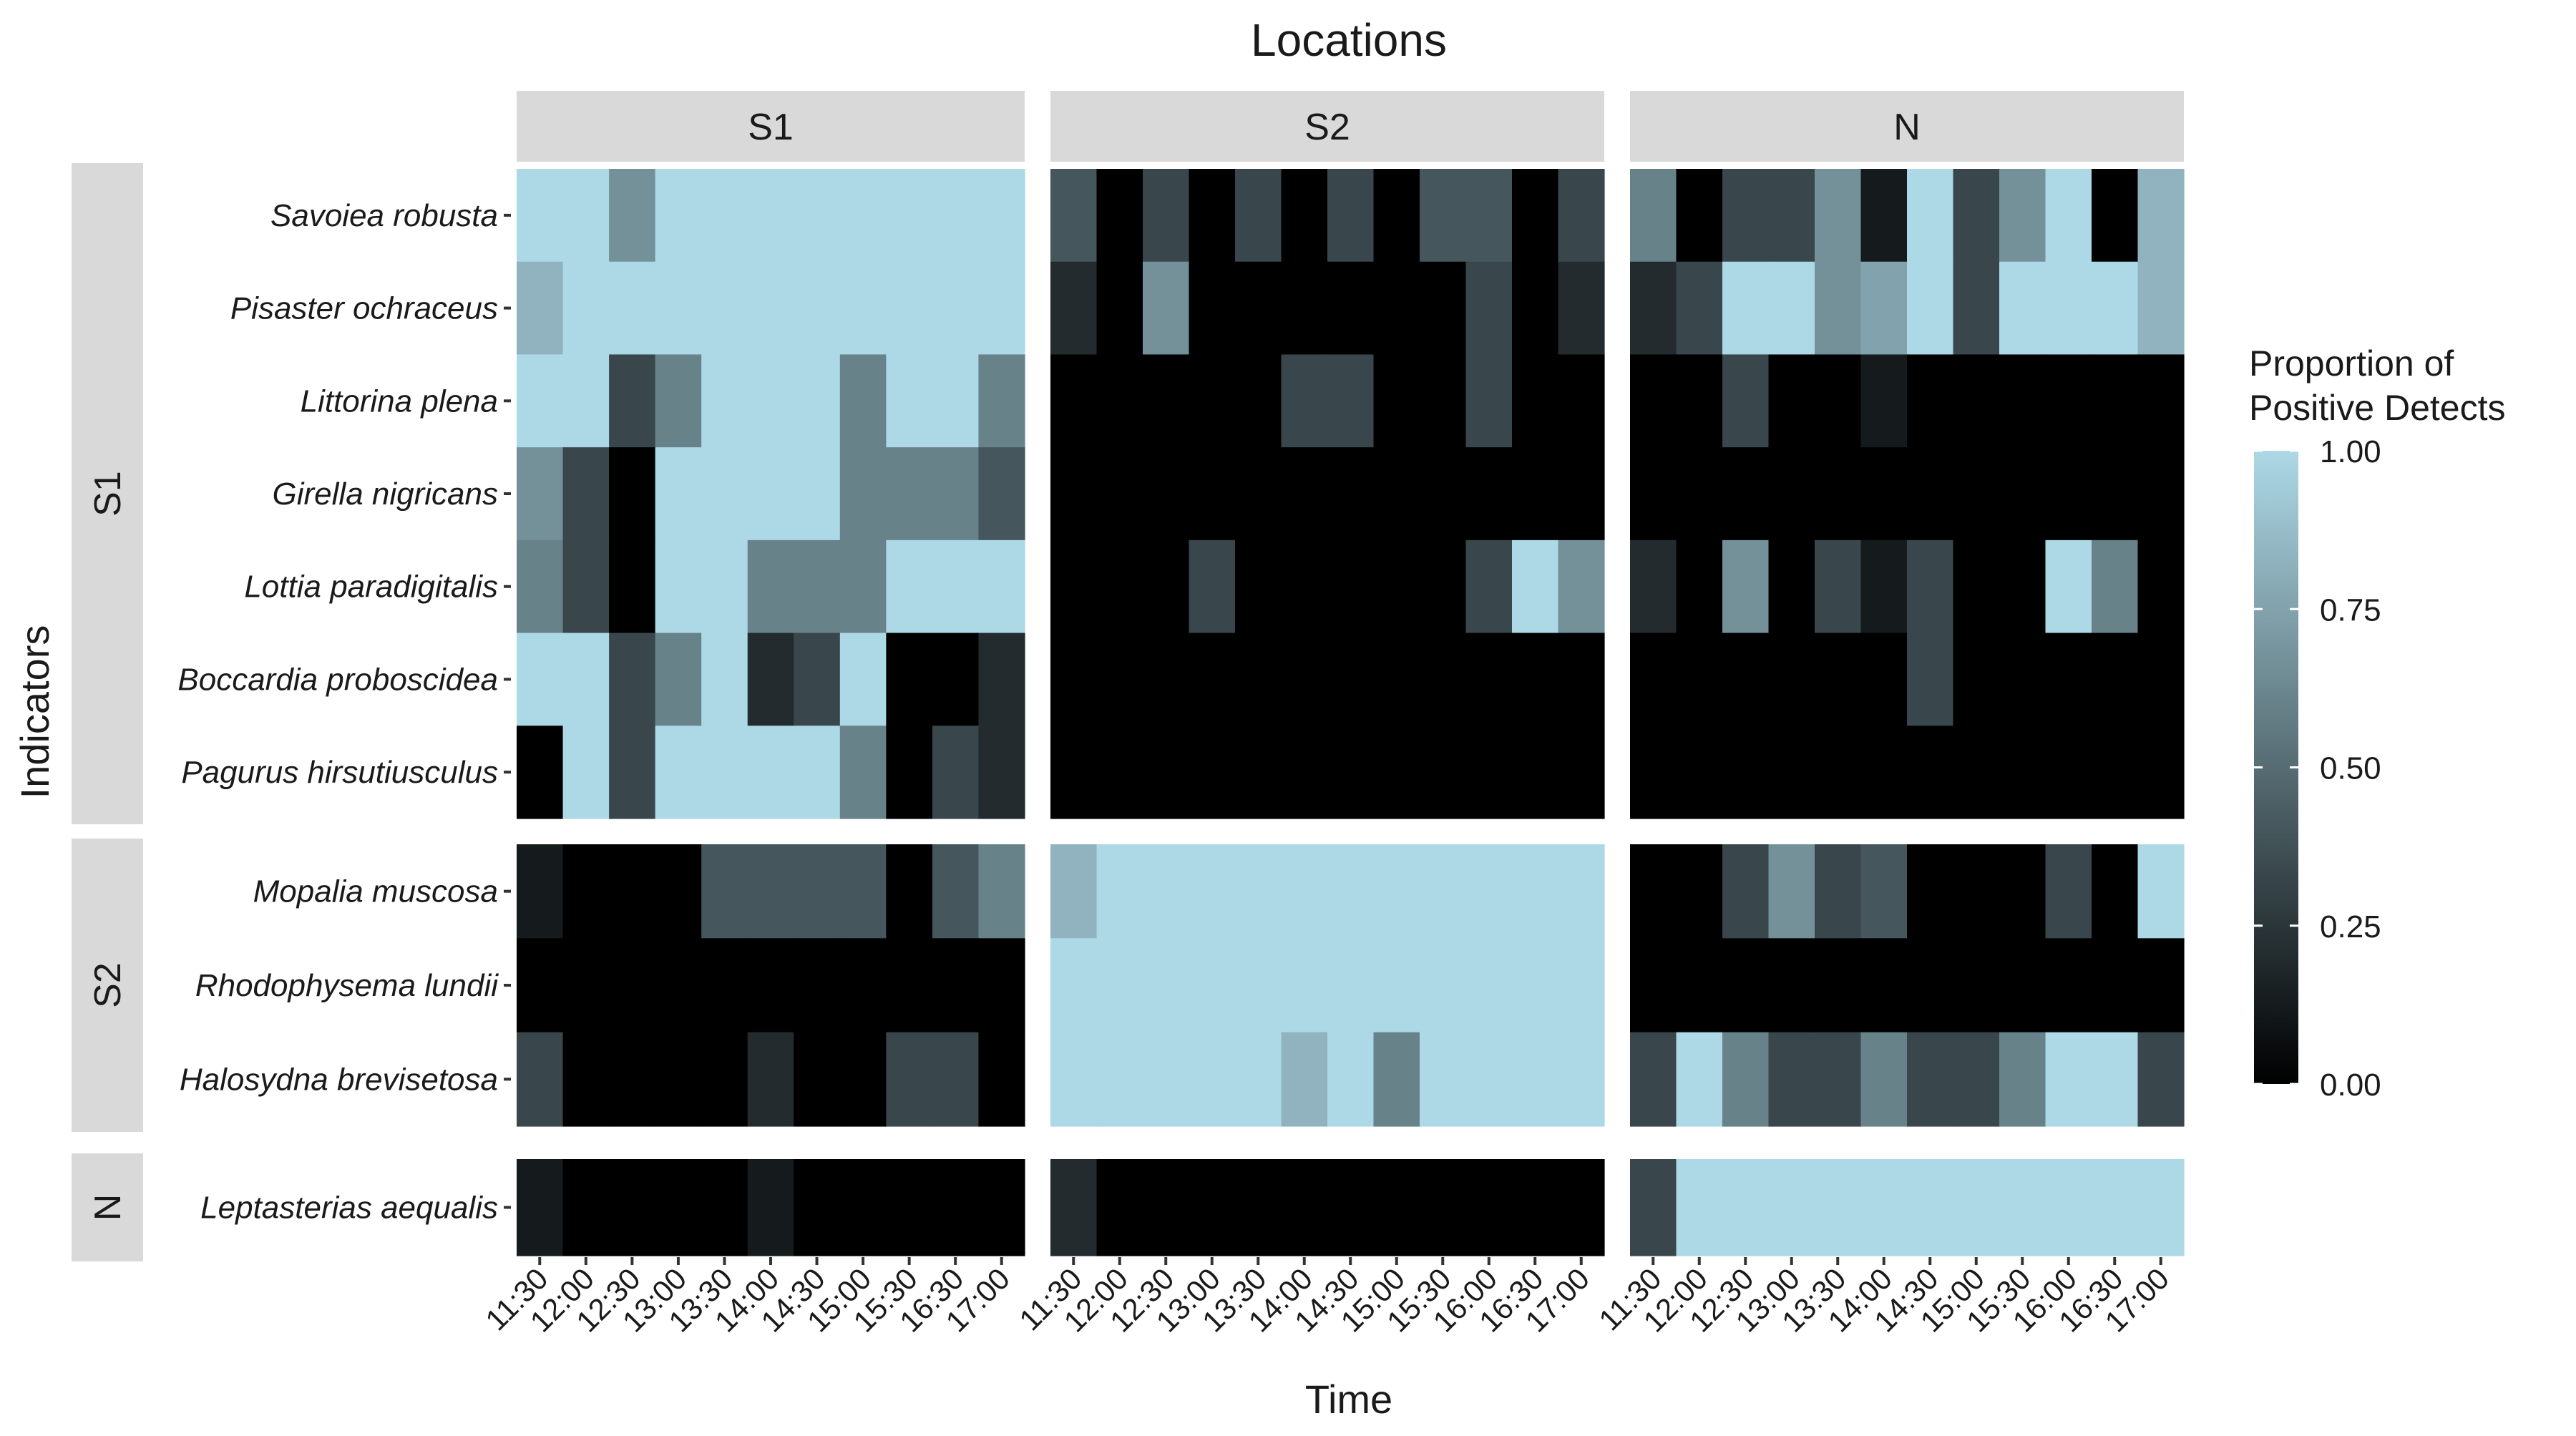  Describe the element at coordinates (347, 985) in the screenshot. I see `y-tick-label-rhodophysema-lundii: Rhodophysema lundii` at that location.